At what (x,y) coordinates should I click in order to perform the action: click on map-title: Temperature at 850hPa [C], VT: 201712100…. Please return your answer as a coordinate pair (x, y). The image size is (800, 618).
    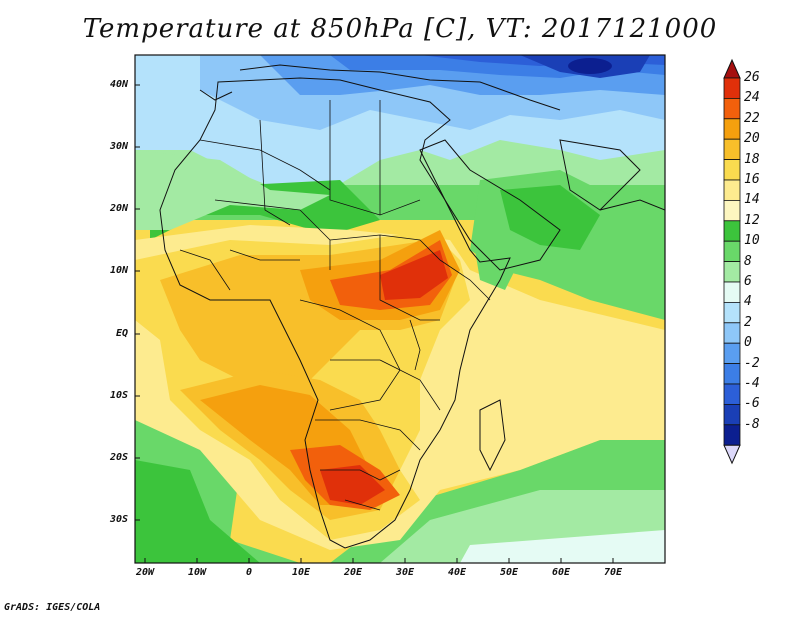
    Looking at the image, I should click on (400, 29).